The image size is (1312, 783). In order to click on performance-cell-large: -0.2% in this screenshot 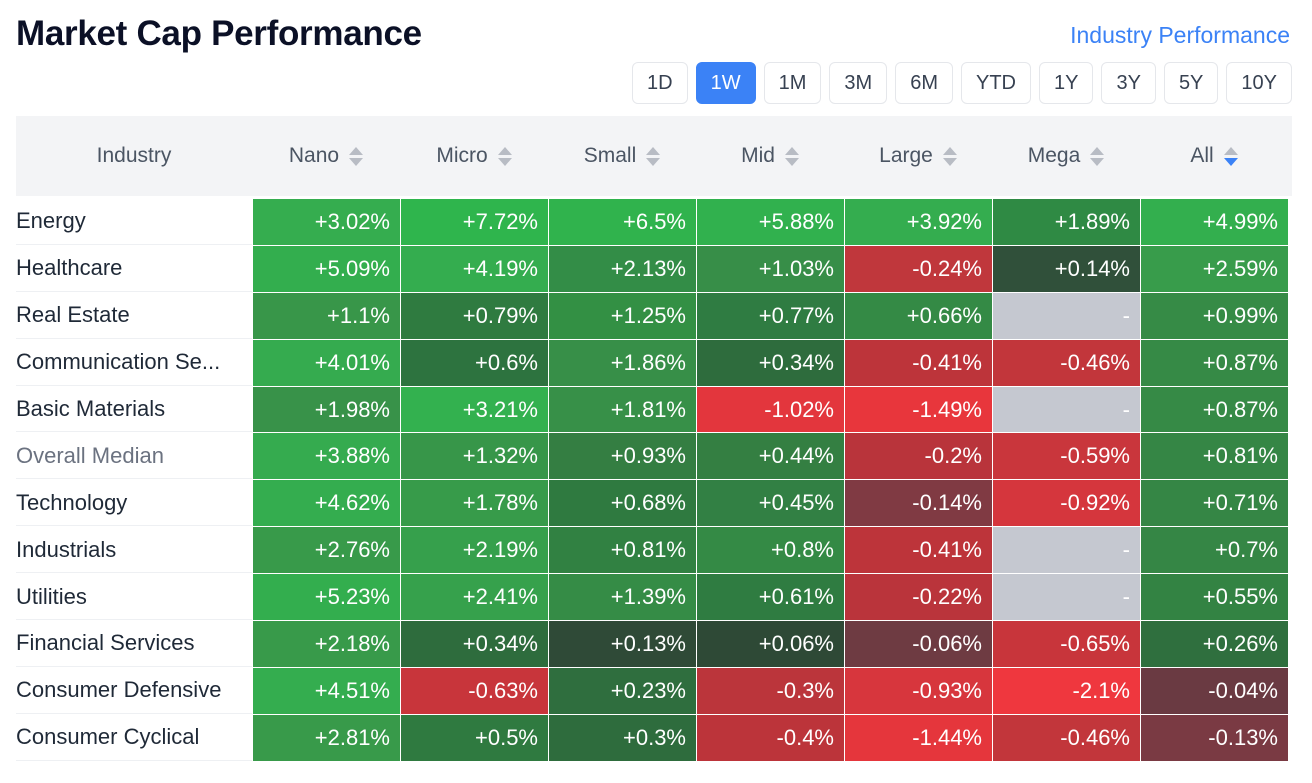, I will do `click(918, 456)`.